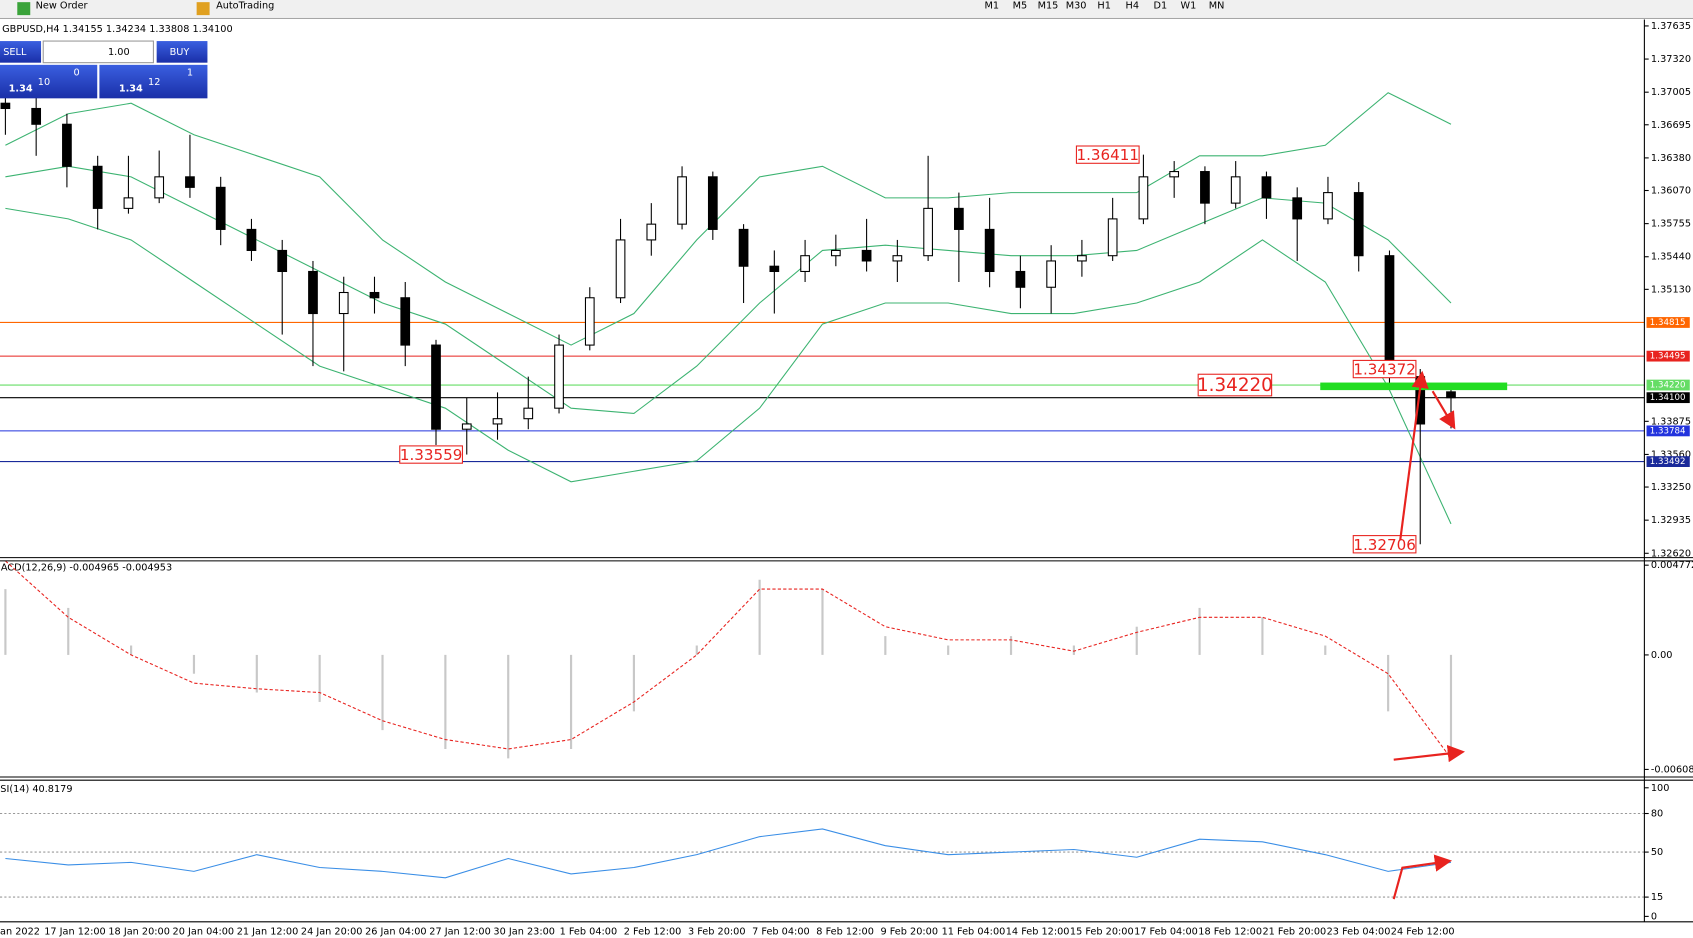  I want to click on timeframe-button: W1, so click(1189, 5).